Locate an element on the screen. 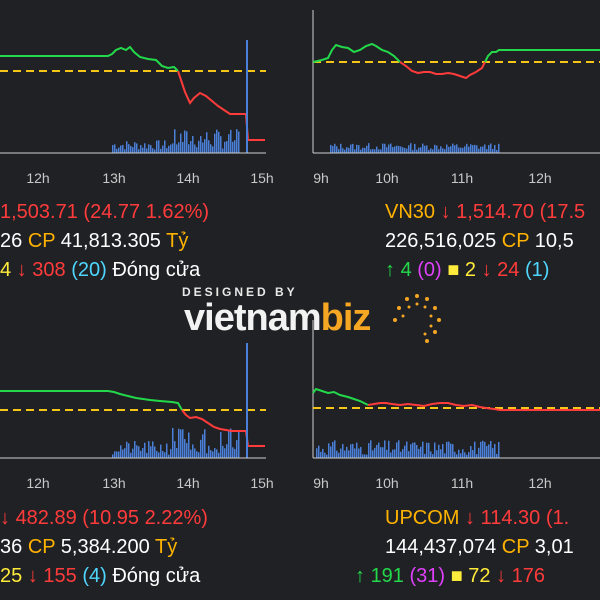 This screenshot has width=600, height=600. volume-line: 226,516,025 CP 10,5 is located at coordinates (479, 241).